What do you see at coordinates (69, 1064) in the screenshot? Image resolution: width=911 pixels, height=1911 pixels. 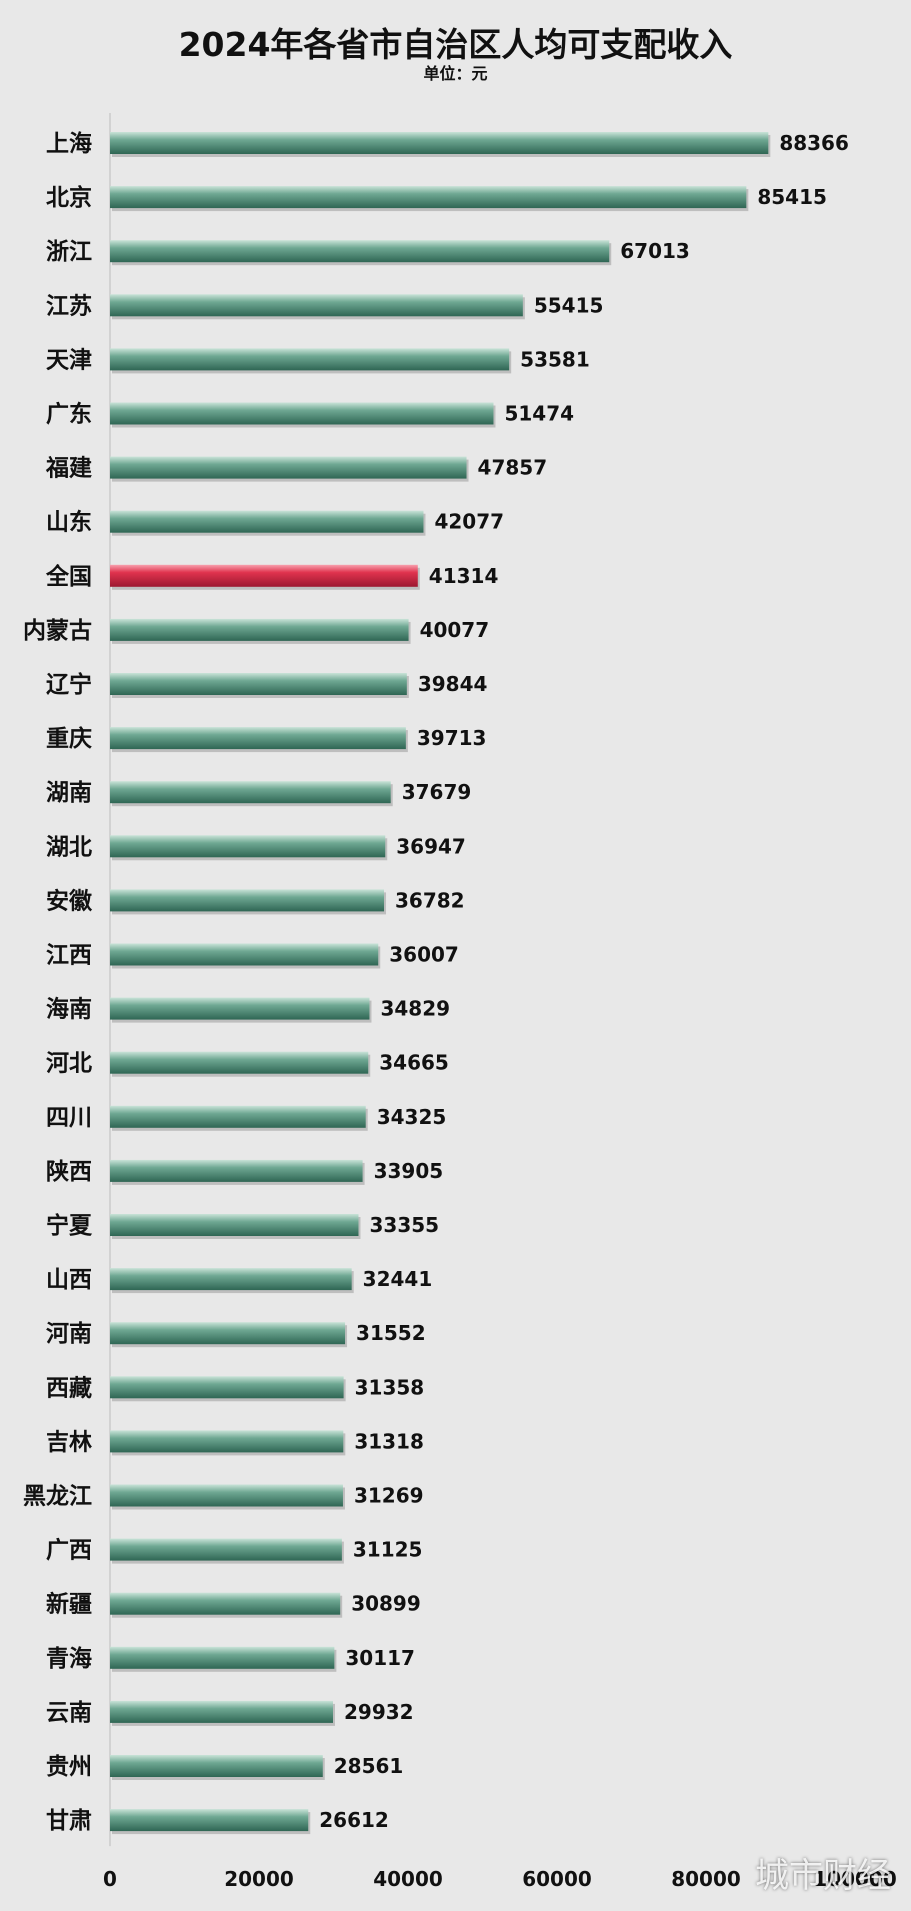 I see `category-label: 河北` at bounding box center [69, 1064].